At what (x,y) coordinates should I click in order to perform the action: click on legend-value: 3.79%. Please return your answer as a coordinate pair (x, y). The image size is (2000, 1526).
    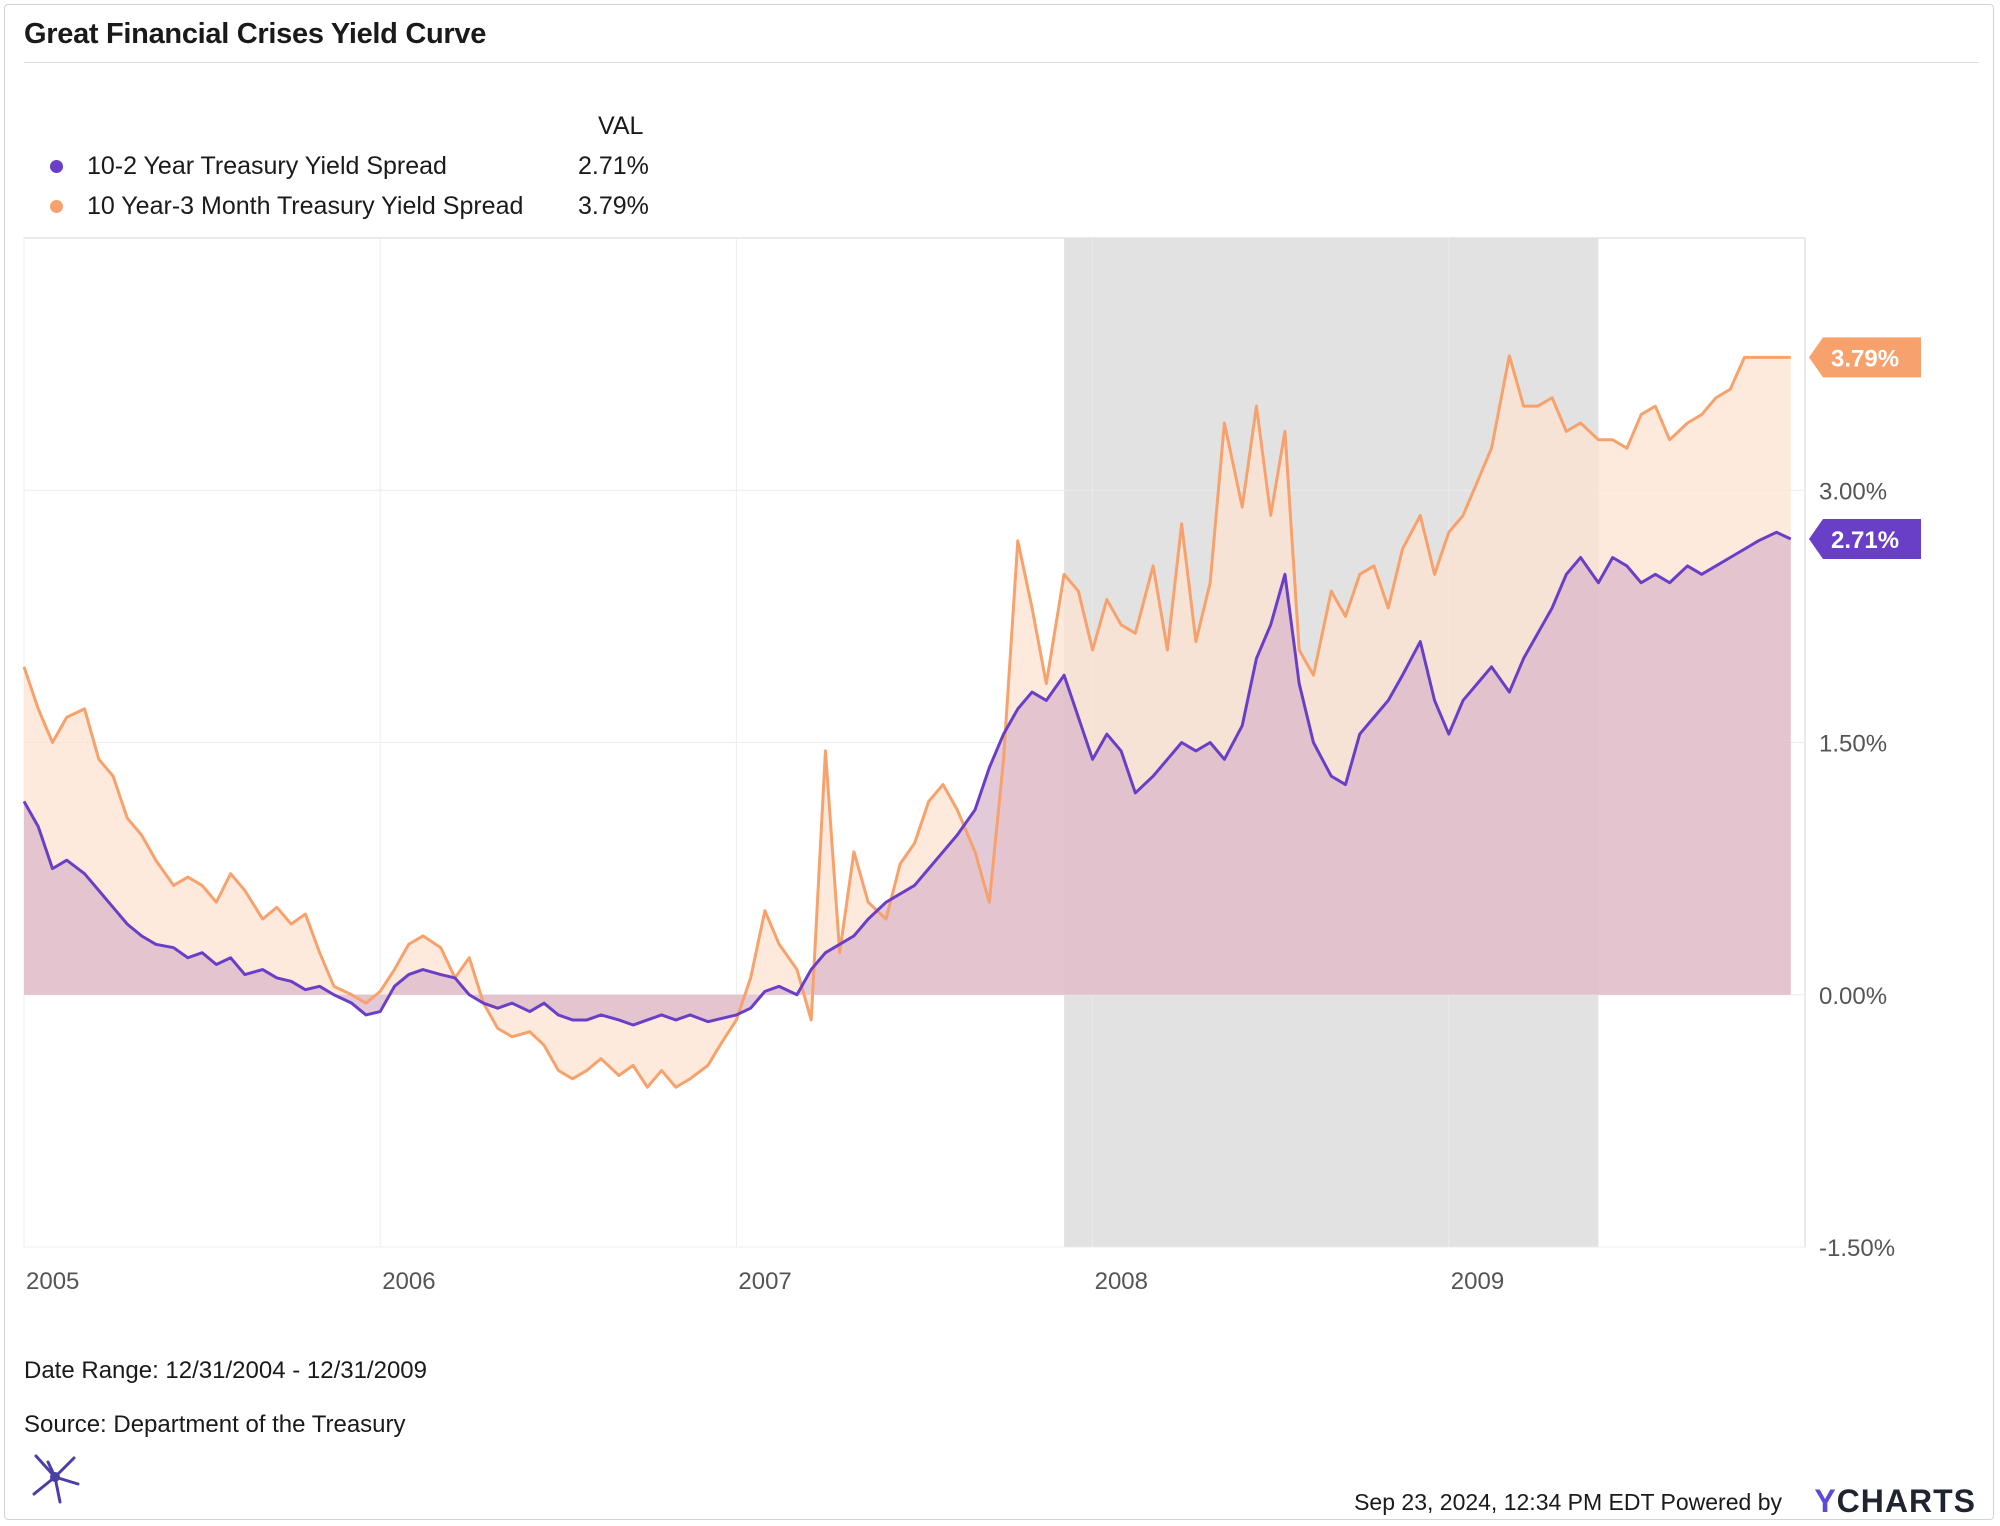
    Looking at the image, I should click on (613, 206).